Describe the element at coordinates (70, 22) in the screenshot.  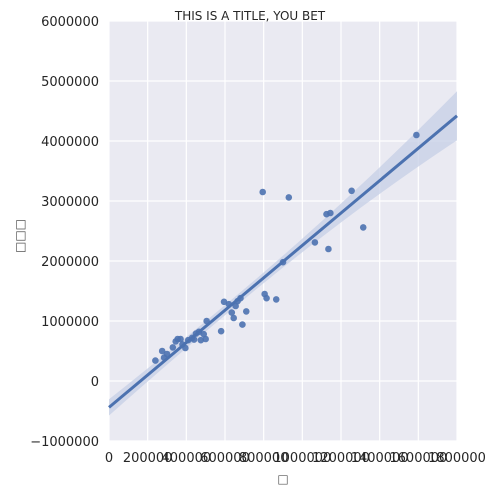
I see `y-tick-label: 6000000` at that location.